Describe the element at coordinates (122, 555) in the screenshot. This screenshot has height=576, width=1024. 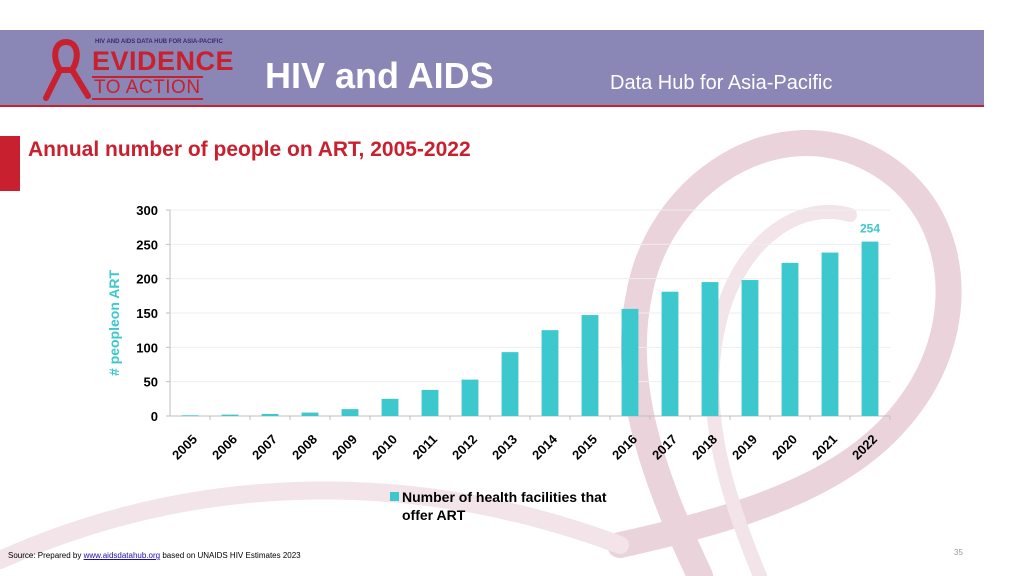
I see `source-link: www.aidsdatahub.org` at that location.